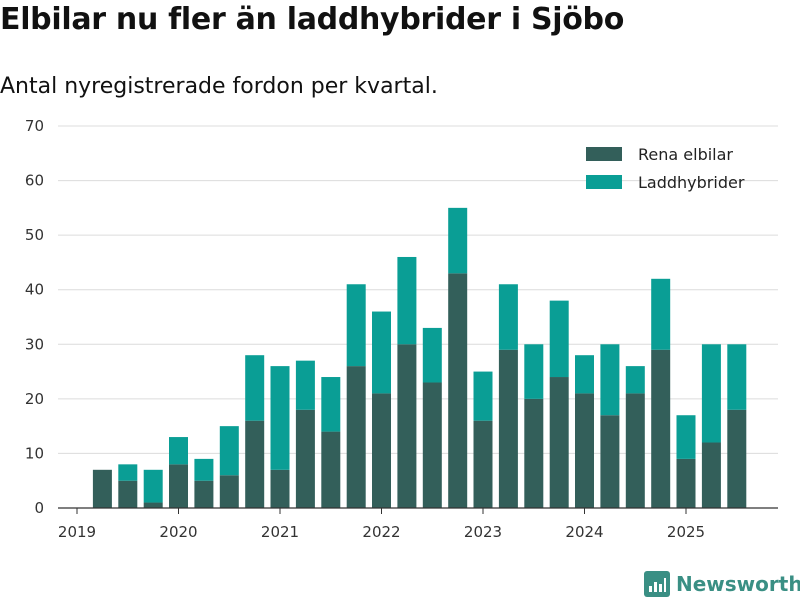 The image size is (800, 600). What do you see at coordinates (381, 532) in the screenshot?
I see `x-tick-label: 2022` at bounding box center [381, 532].